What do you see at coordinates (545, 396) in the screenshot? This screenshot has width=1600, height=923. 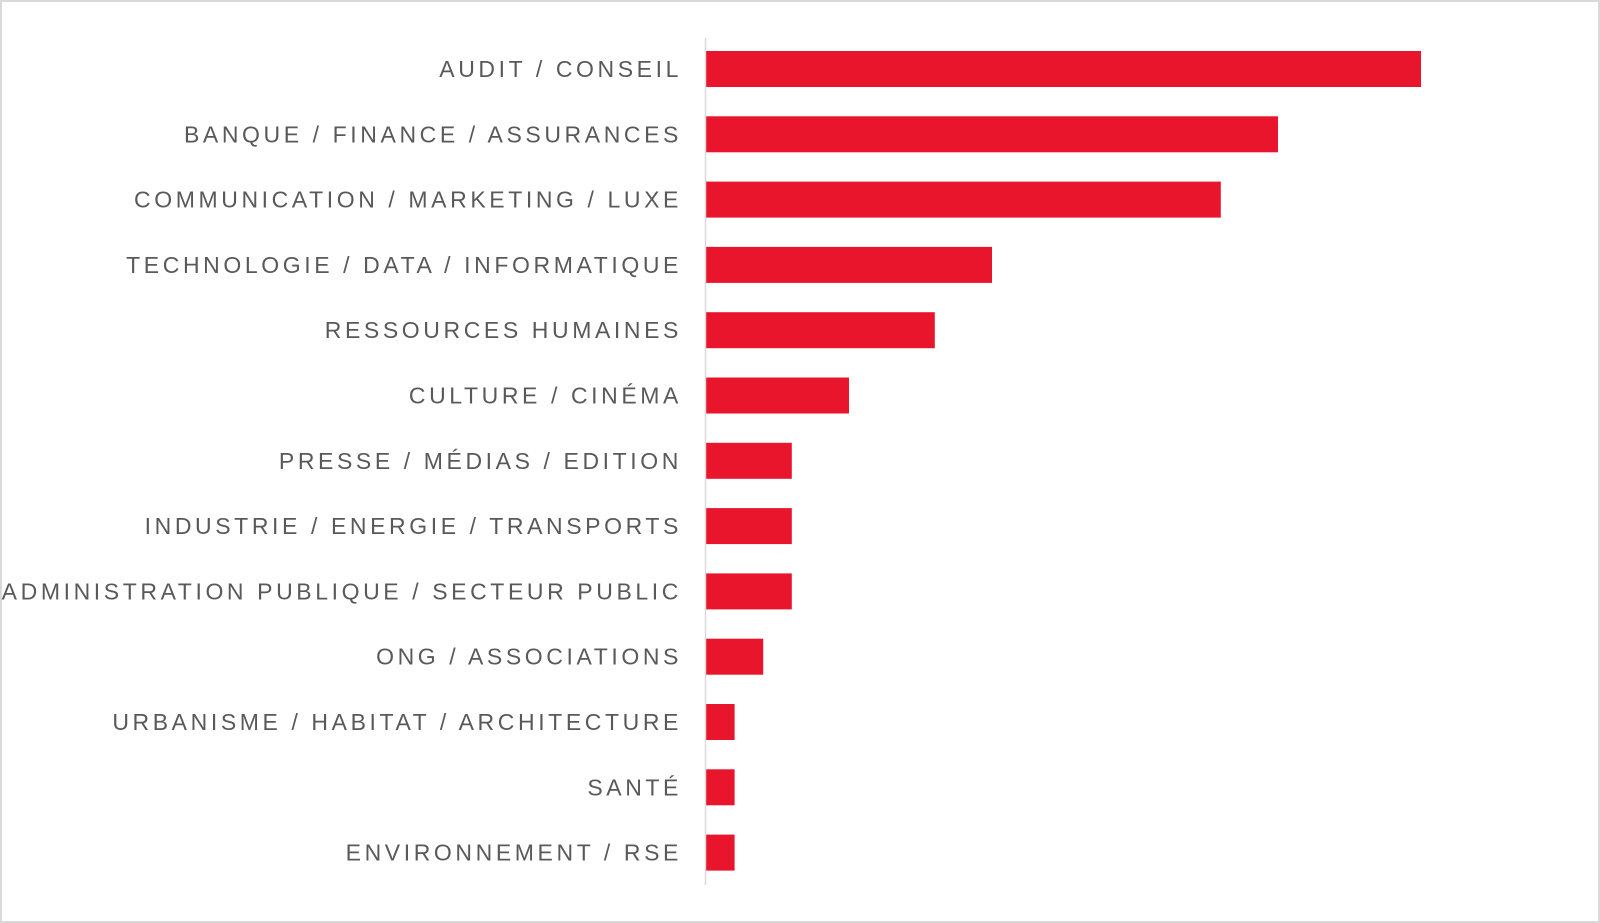 I see `category-label: CULTURE / CINÉMA` at bounding box center [545, 396].